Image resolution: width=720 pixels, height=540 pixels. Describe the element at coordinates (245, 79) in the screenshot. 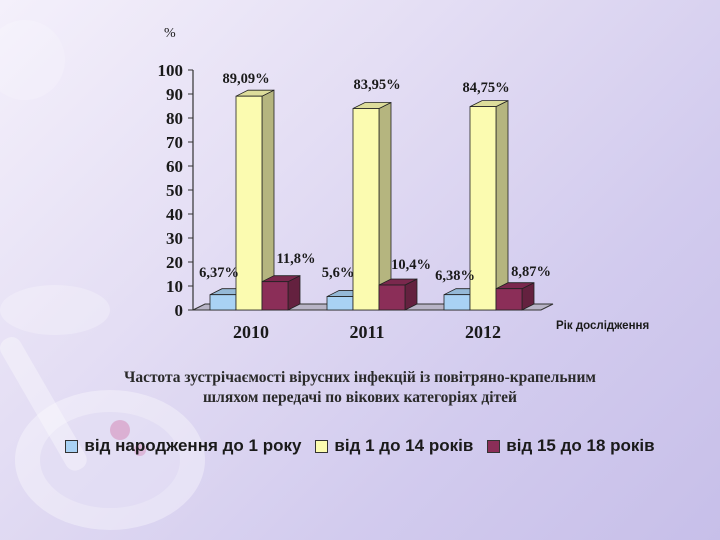

I see `data-label: 89,09%` at that location.